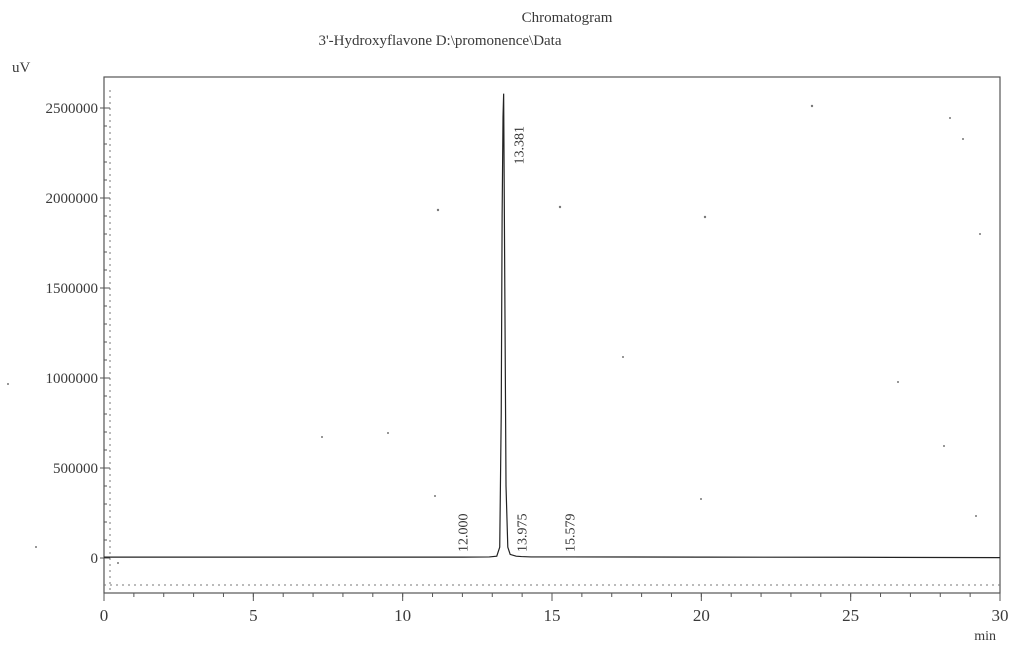 Image resolution: width=1013 pixels, height=646 pixels. I want to click on chart-title: Chromatogram, so click(567, 18).